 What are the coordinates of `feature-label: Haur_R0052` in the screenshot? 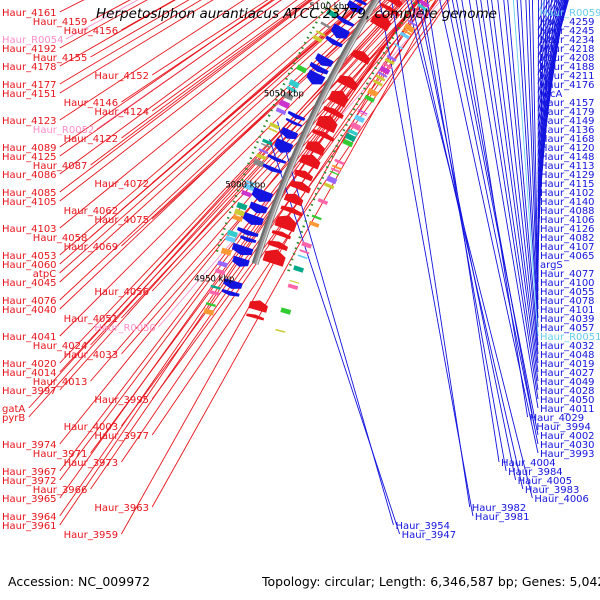 It's located at (64, 130).